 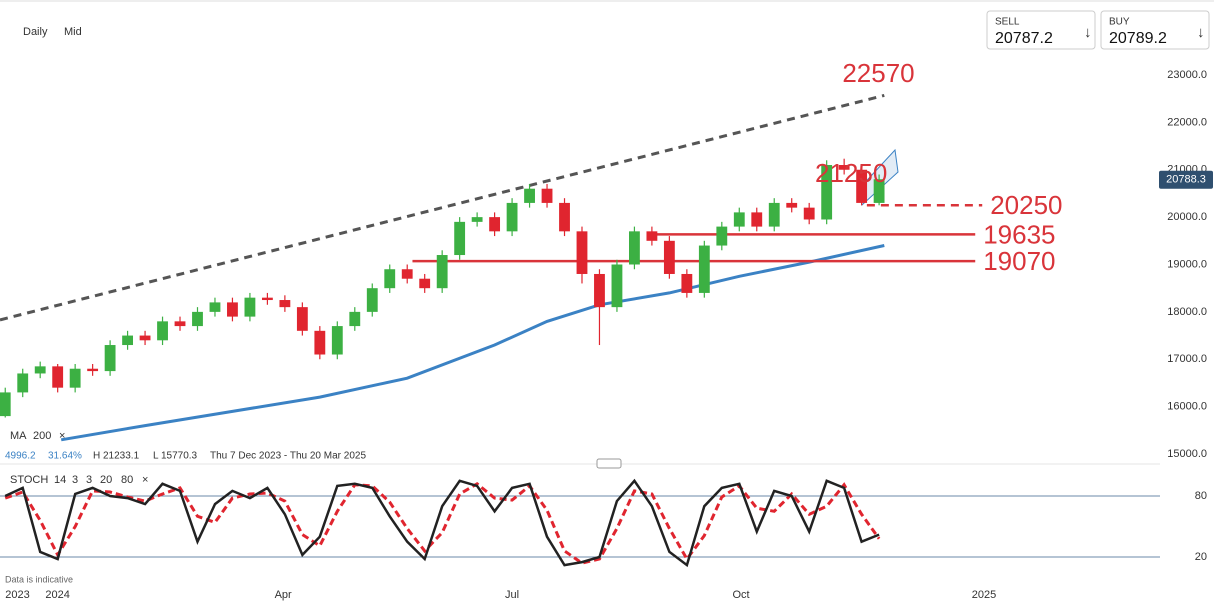 I want to click on y-tick-label: 16000.0, so click(x=1187, y=407).